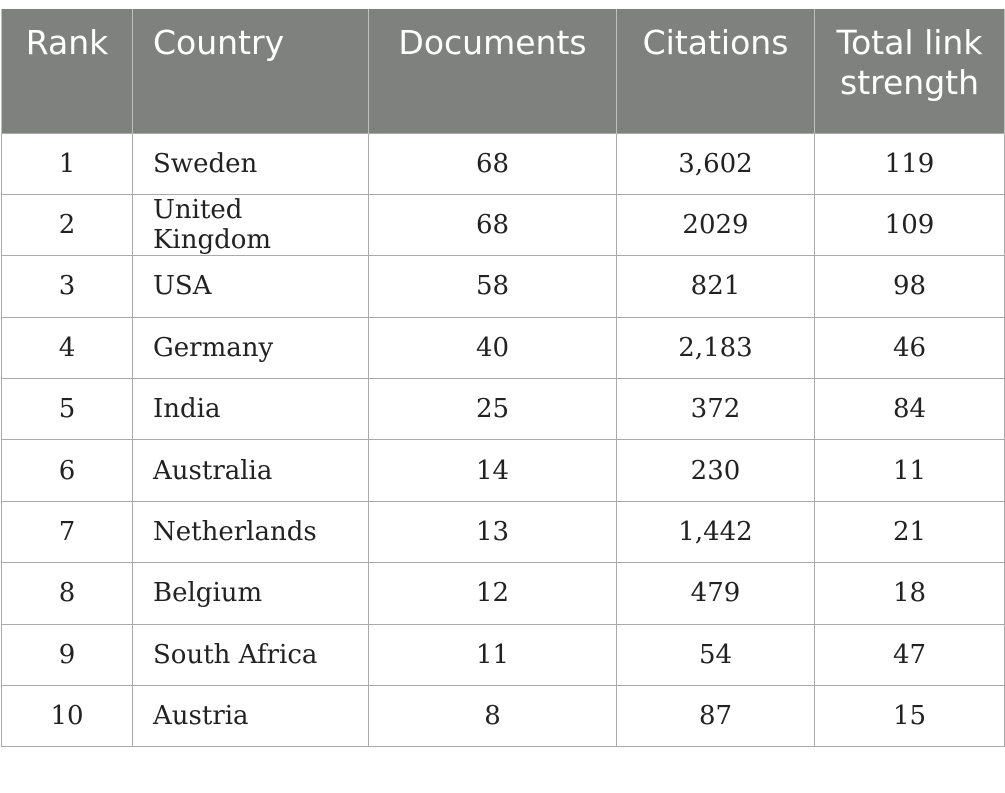  I want to click on cell-total-link-strength: 21, so click(909, 532).